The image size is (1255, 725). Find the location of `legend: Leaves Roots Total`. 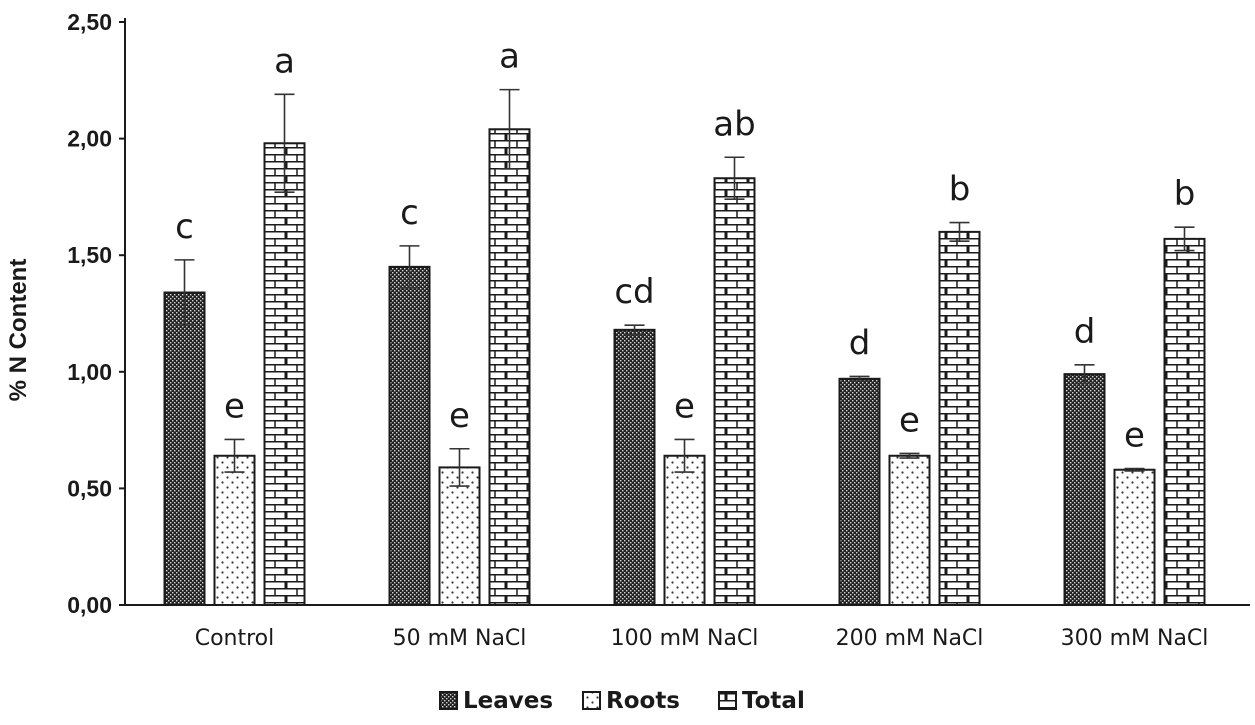

legend: Leaves Roots Total is located at coordinates (622, 701).